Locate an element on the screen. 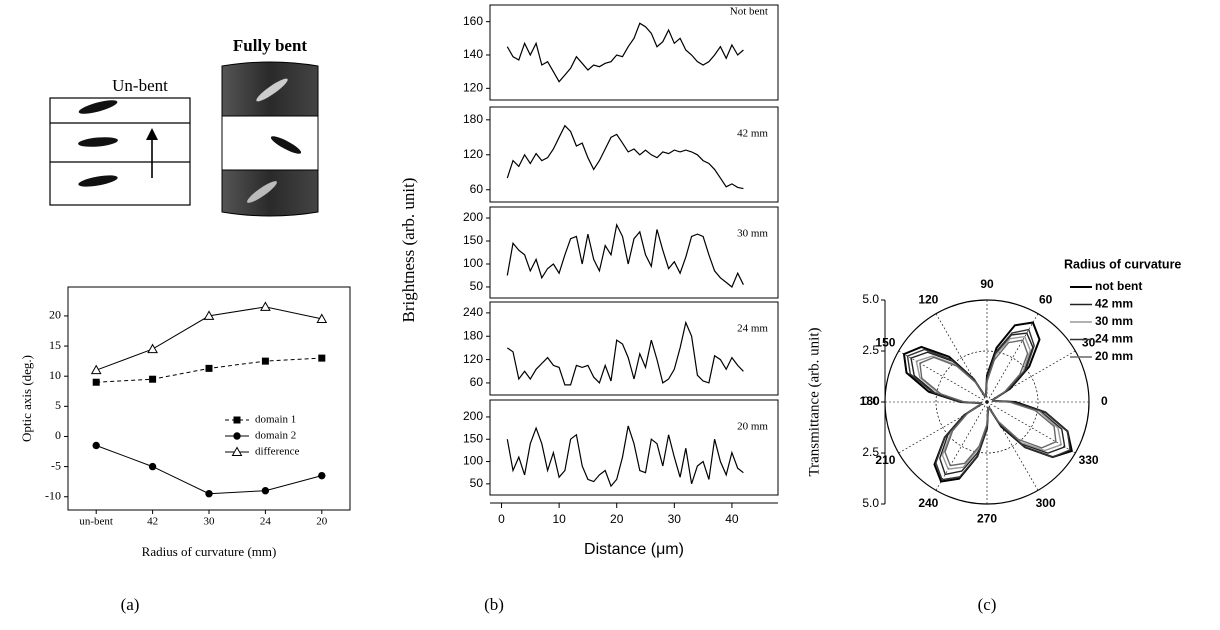 The width and height of the screenshot is (1220, 630). bent-label: Fully bent is located at coordinates (270, 45).